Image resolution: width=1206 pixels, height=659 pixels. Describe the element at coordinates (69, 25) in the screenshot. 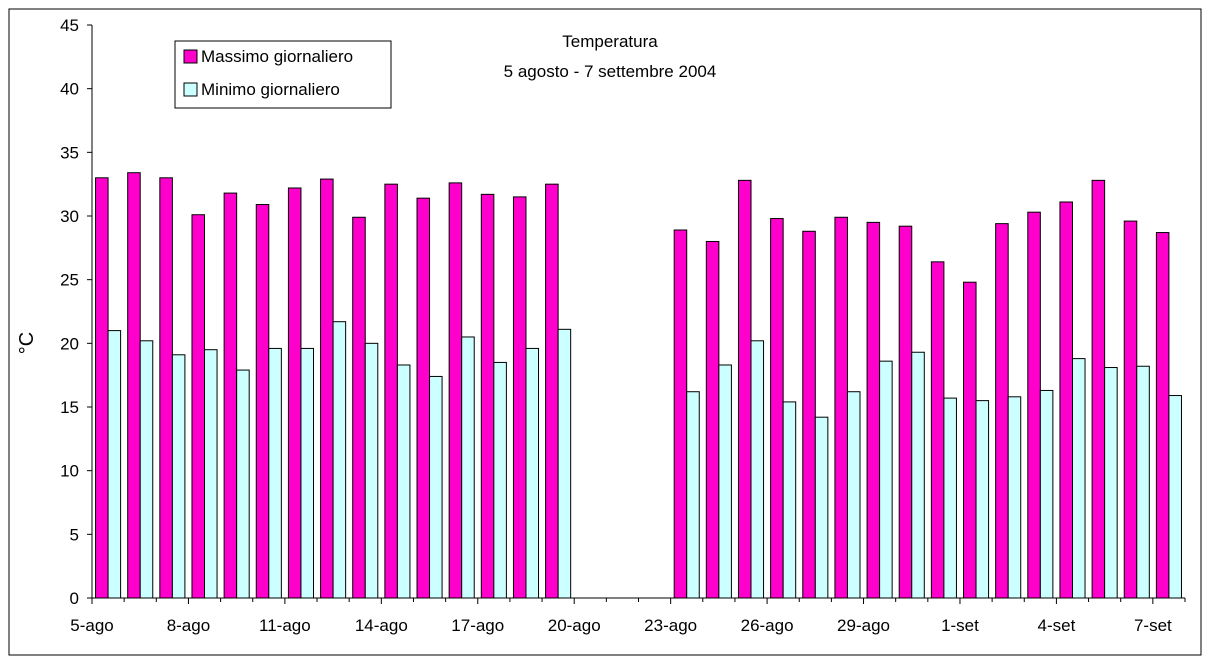

I see `y-tick-label-45: 45` at that location.